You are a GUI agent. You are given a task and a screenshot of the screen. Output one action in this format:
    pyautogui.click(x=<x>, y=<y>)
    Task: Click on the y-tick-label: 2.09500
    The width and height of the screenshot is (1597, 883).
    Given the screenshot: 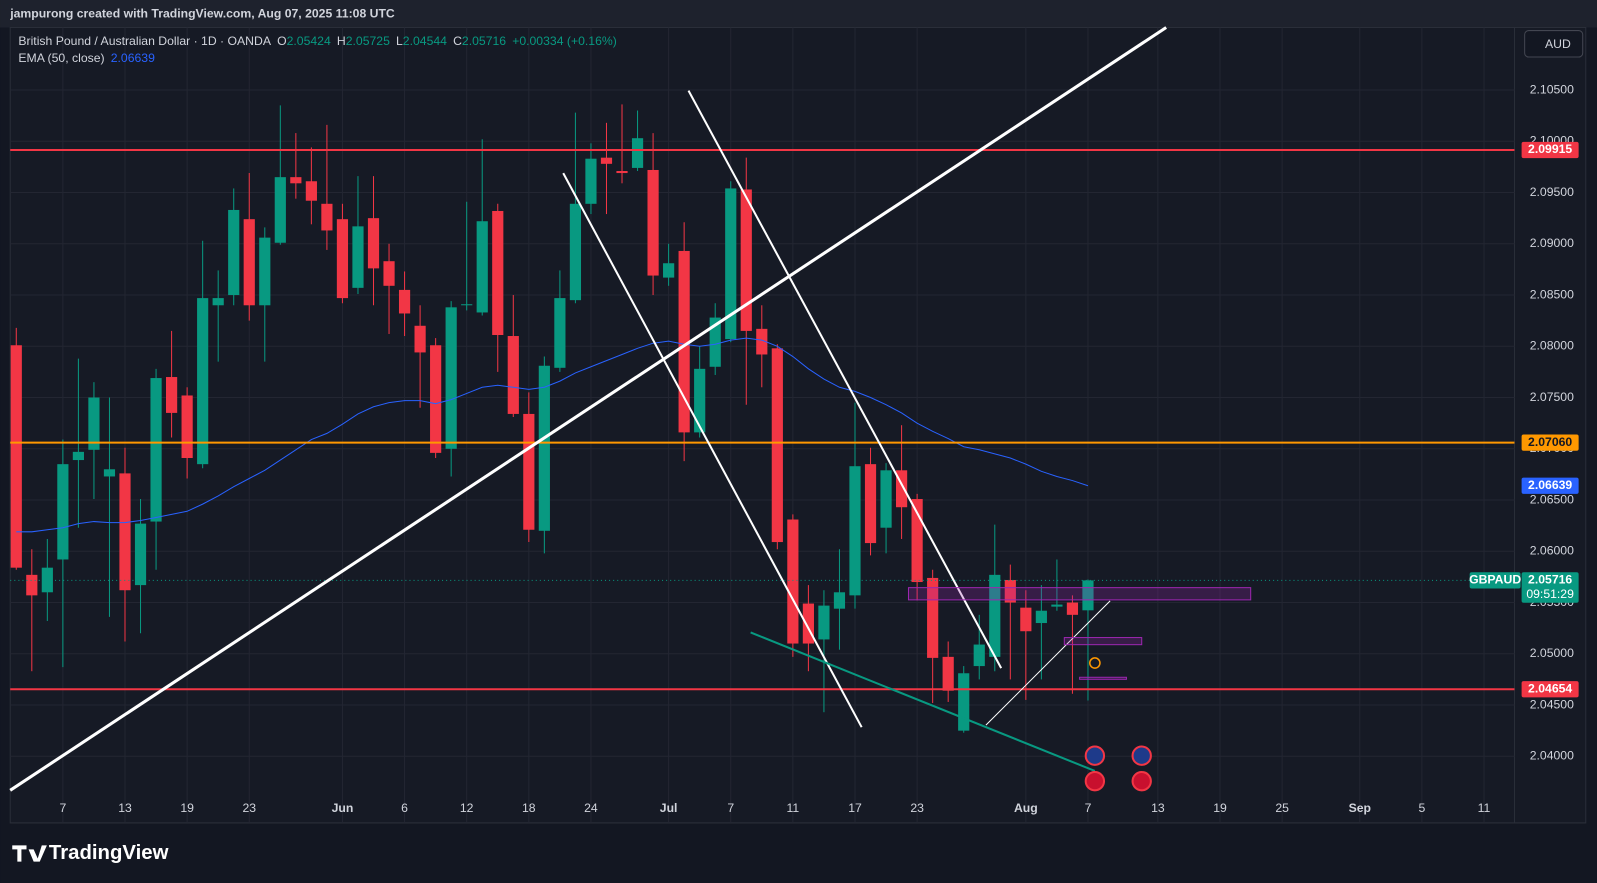 What is the action you would take?
    pyautogui.click(x=1552, y=192)
    